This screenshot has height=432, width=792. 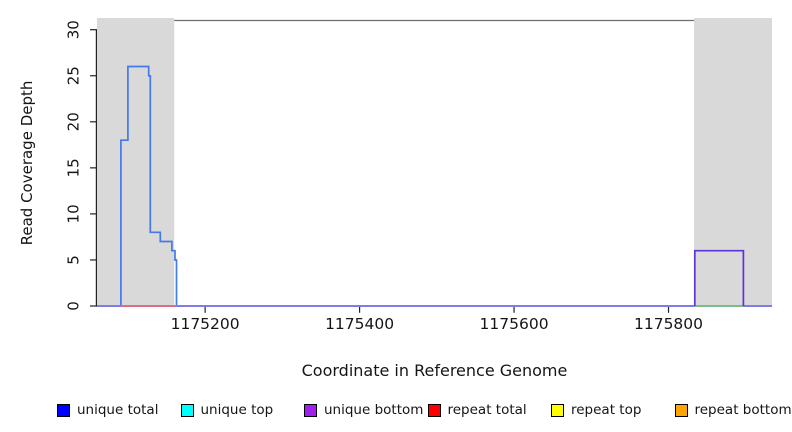 I want to click on legend-item: repeat top, so click(x=613, y=410).